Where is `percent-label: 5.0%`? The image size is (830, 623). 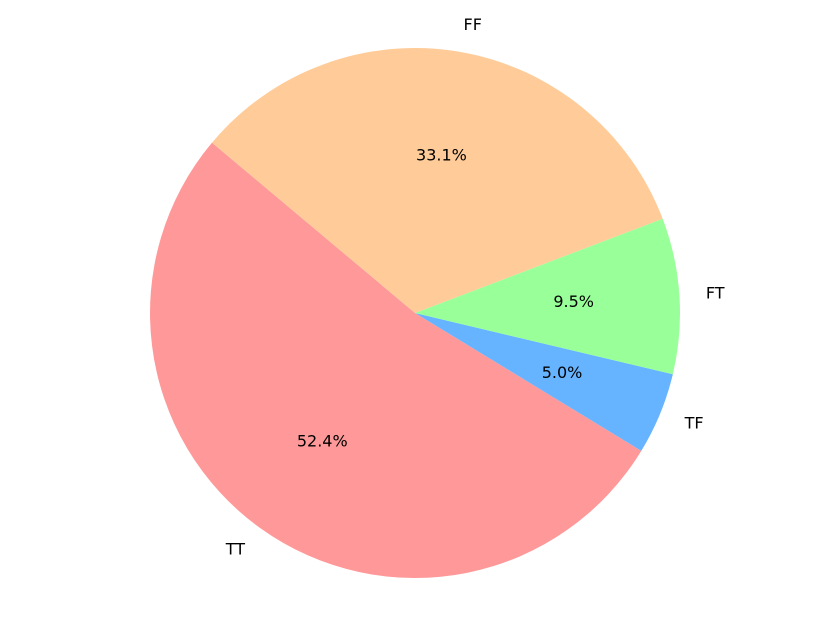
percent-label: 5.0% is located at coordinates (562, 372).